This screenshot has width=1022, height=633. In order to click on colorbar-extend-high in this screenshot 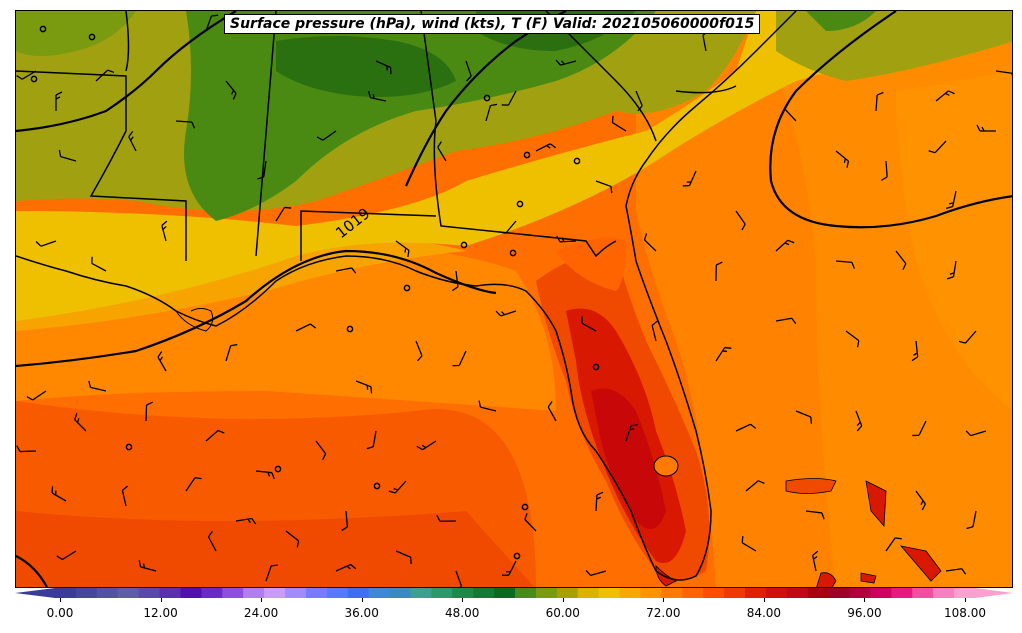, I will do `click(994, 593)`.